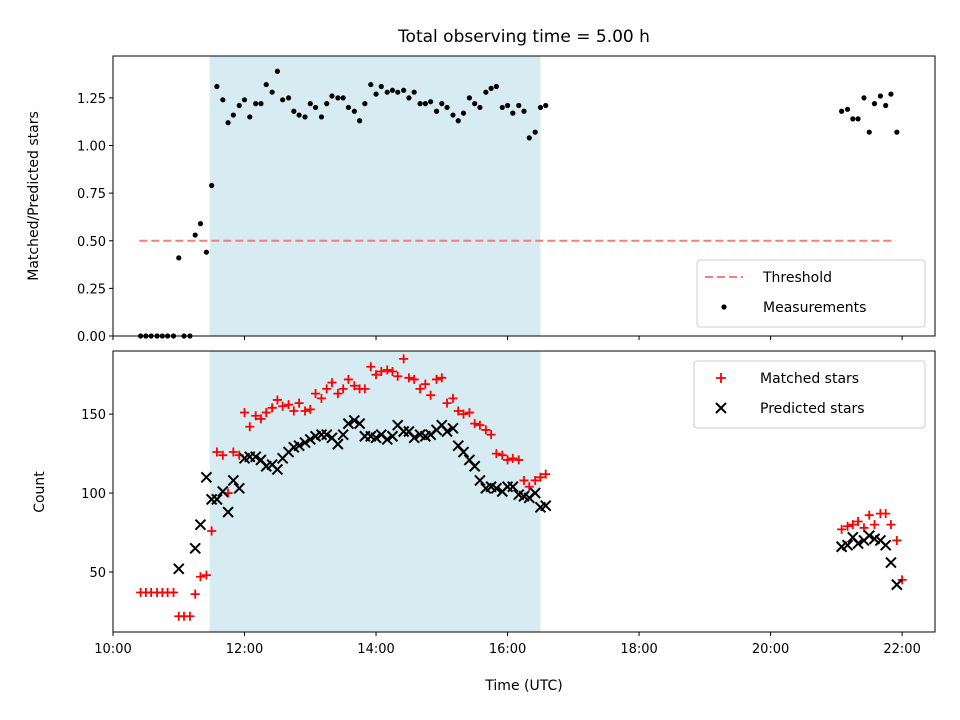  I want to click on y-tick-label: 1.25, so click(91, 99).